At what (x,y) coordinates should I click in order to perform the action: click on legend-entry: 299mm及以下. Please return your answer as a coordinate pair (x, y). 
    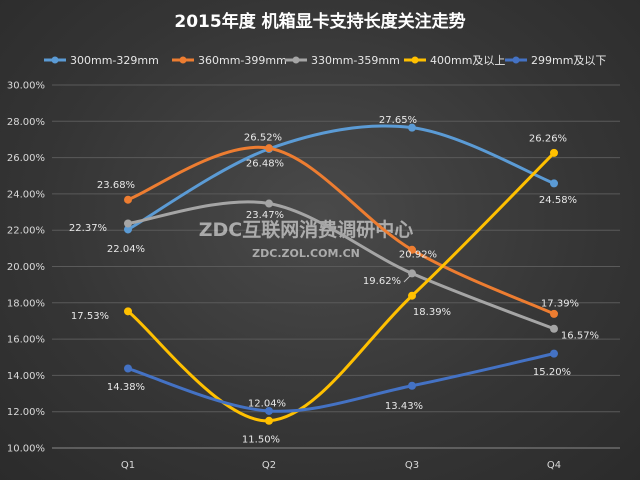
    Looking at the image, I should click on (568, 60).